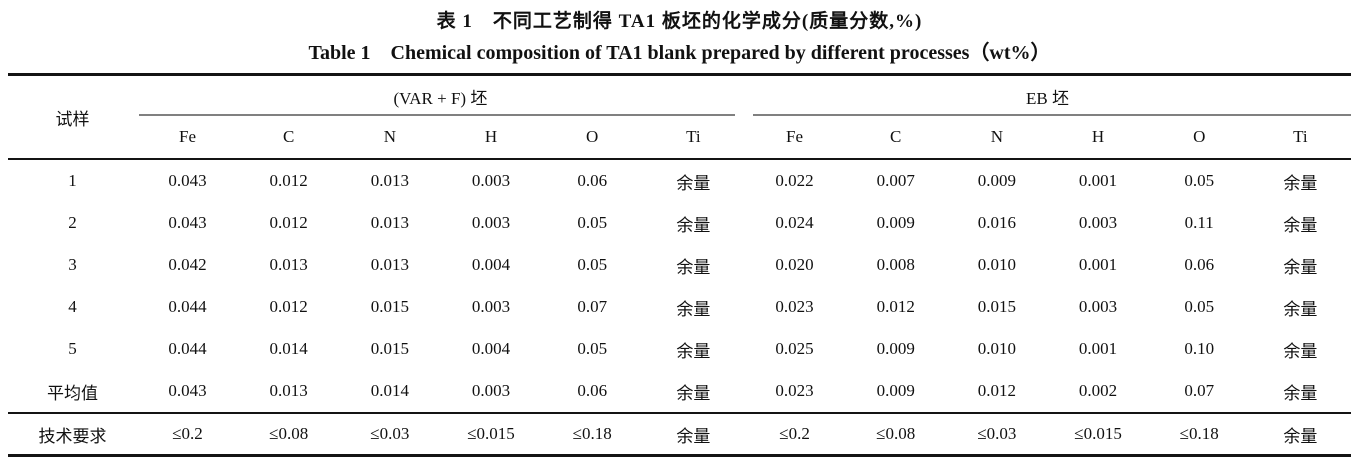 Image resolution: width=1359 pixels, height=461 pixels. Describe the element at coordinates (1199, 222) in the screenshot. I see `cell: 0.11` at that location.